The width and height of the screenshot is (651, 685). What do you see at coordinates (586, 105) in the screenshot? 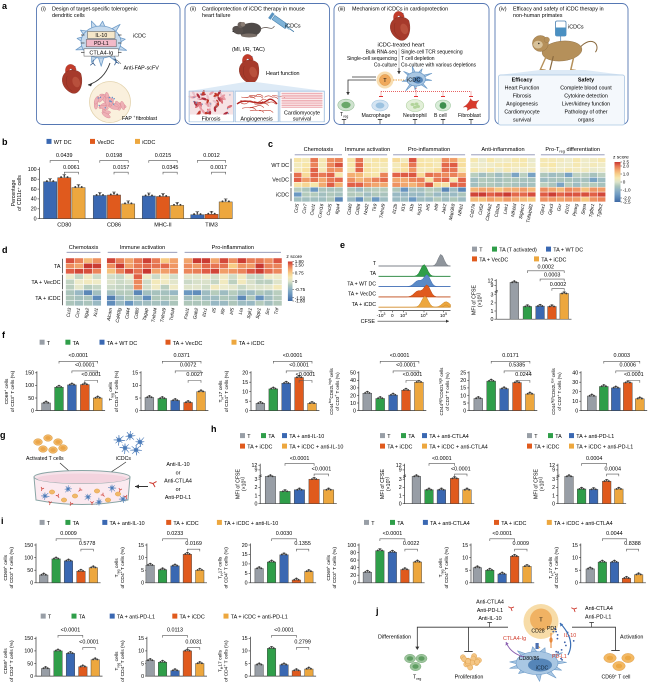
I see `svg-text: Liver/kidney function` at bounding box center [586, 105].